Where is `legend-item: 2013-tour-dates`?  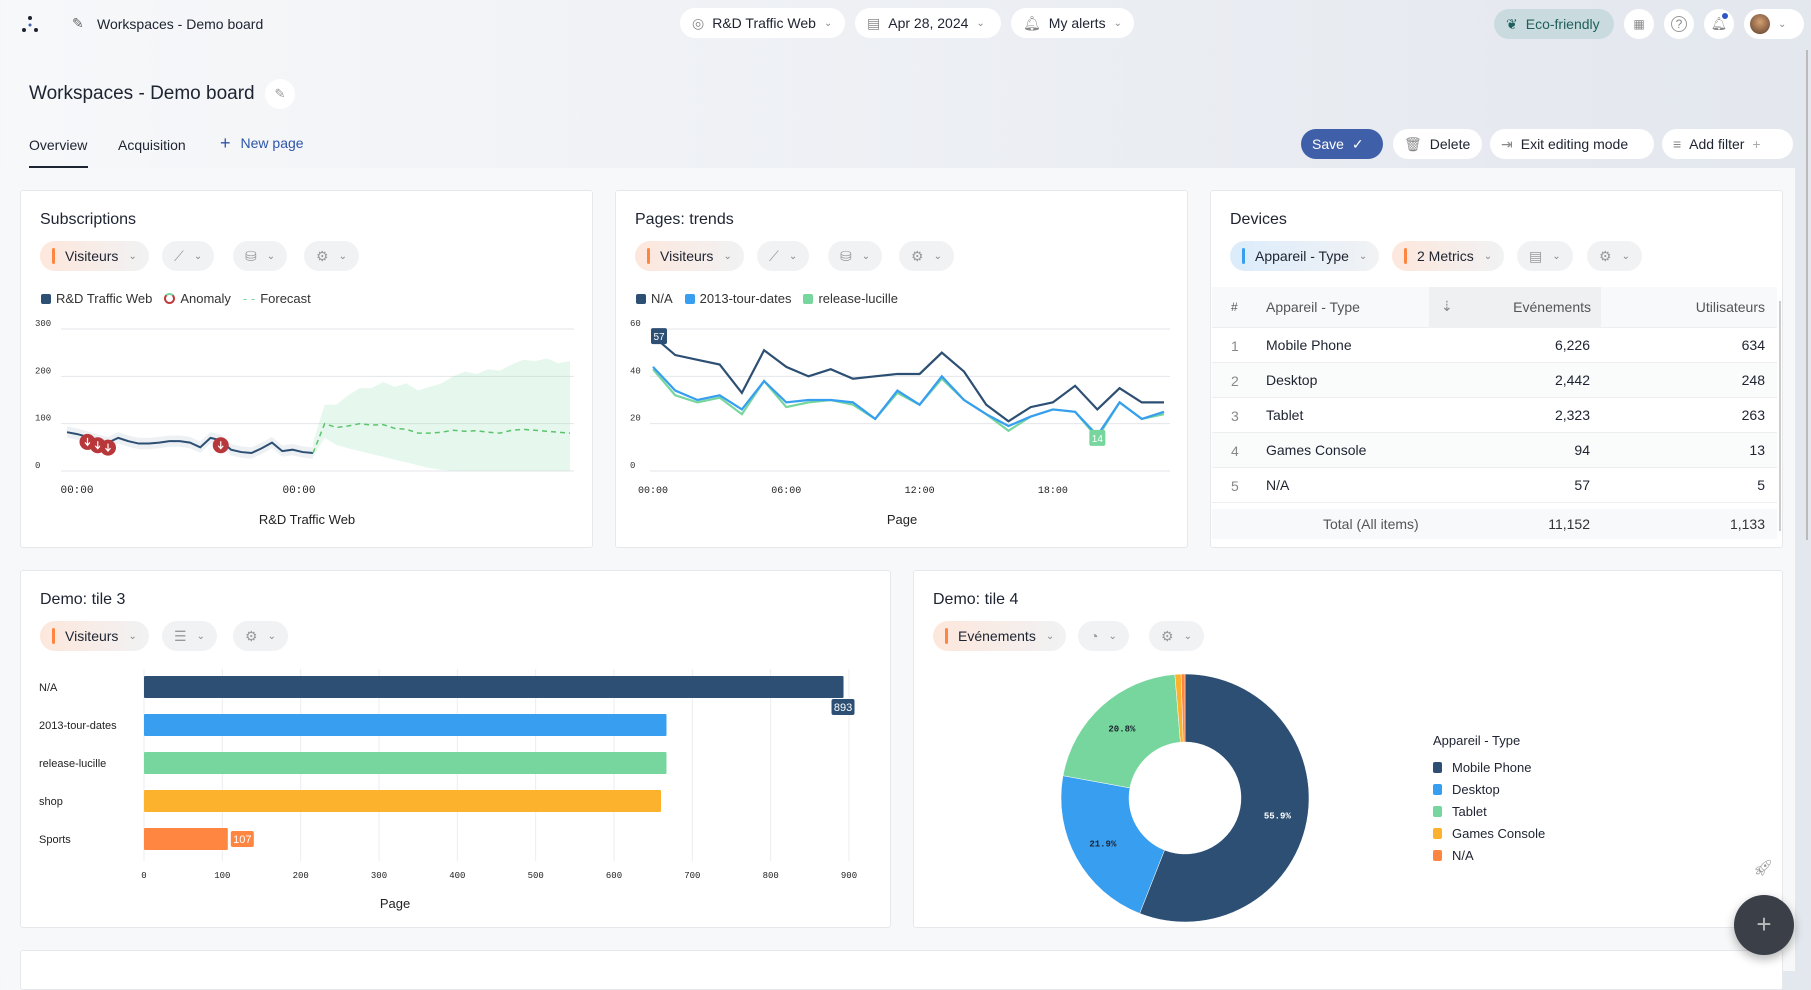 legend-item: 2013-tour-dates is located at coordinates (737, 298).